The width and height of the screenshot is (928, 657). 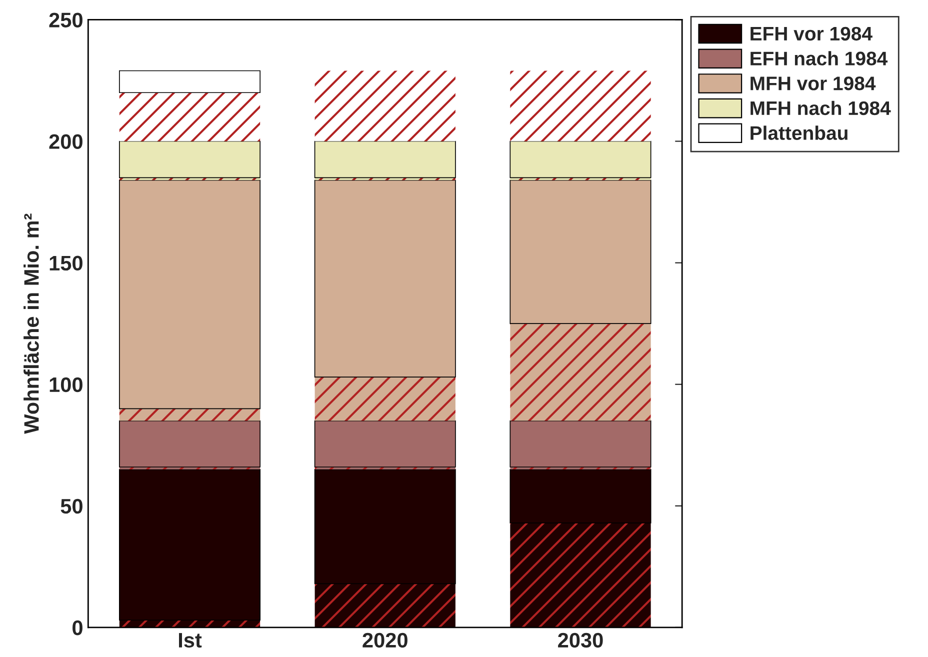 I want to click on legend-label: EFH vor 1984, so click(x=811, y=33).